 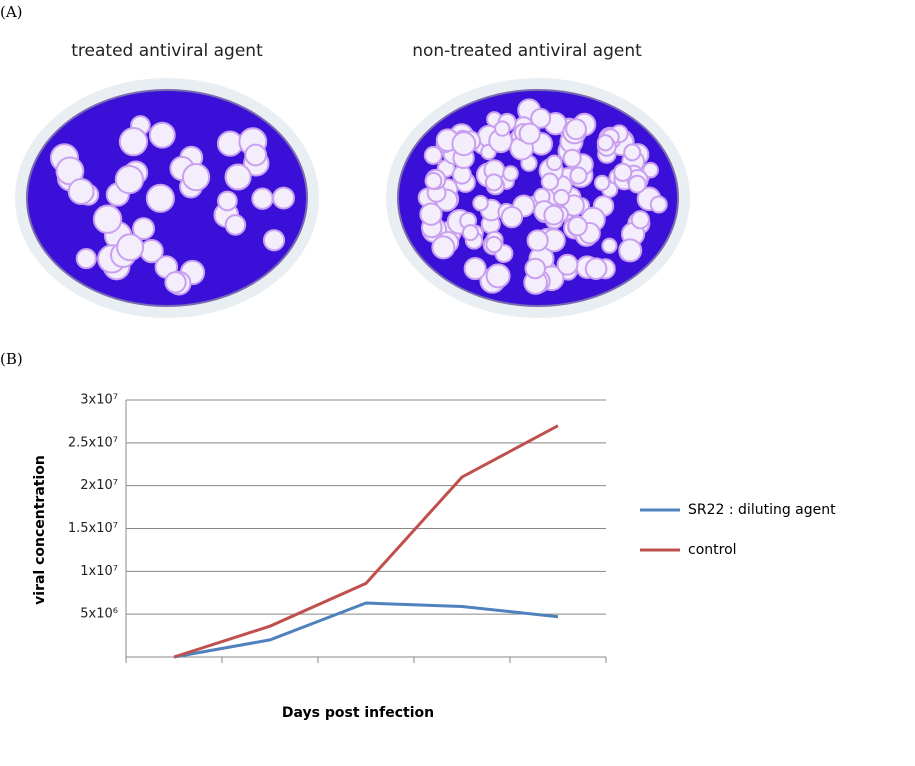 I want to click on y-tick-label: 1.5x10⁷, so click(x=93, y=528).